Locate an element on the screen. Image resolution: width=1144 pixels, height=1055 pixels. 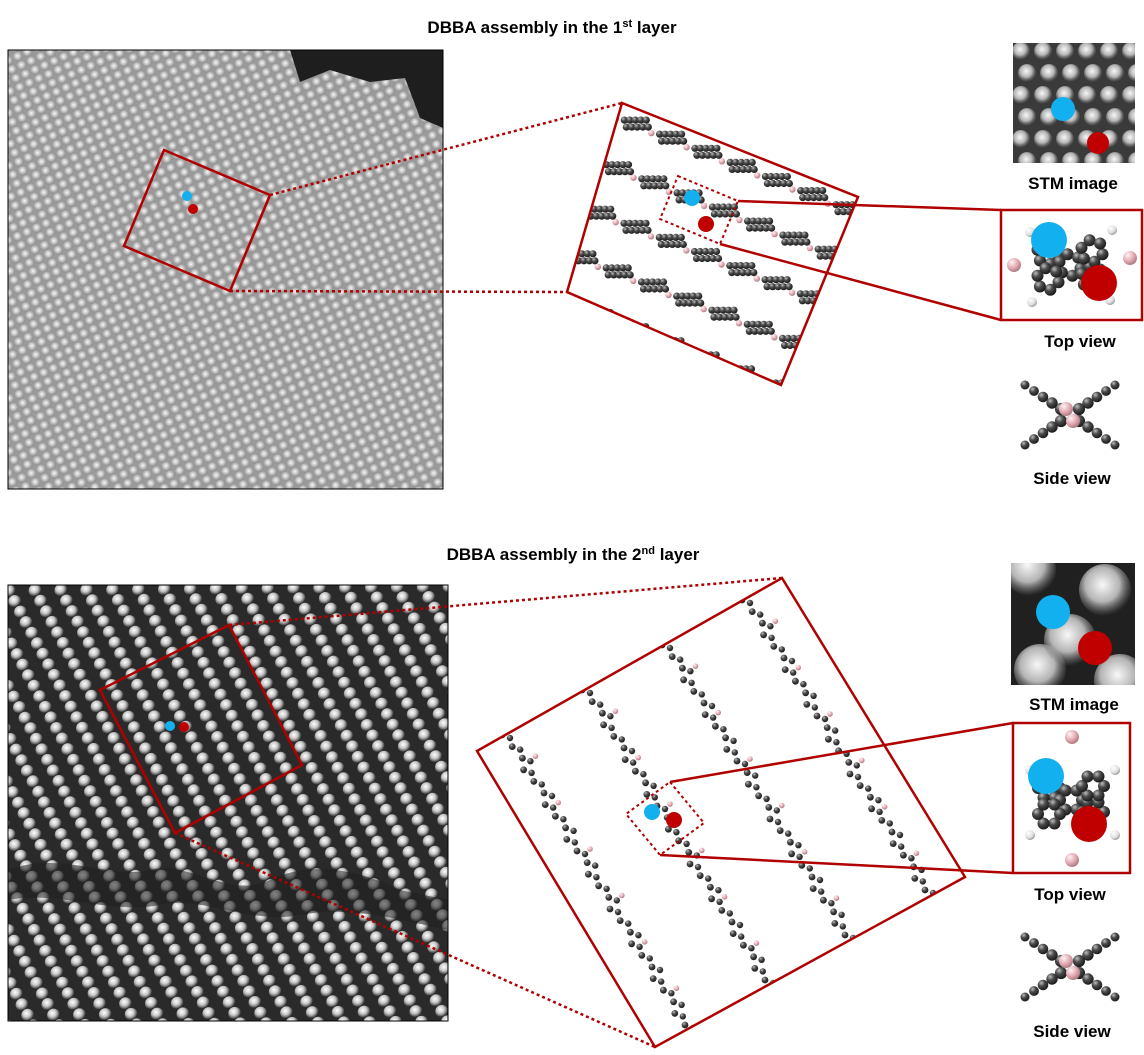
molecular-model-layer1 is located at coordinates (712, 244).